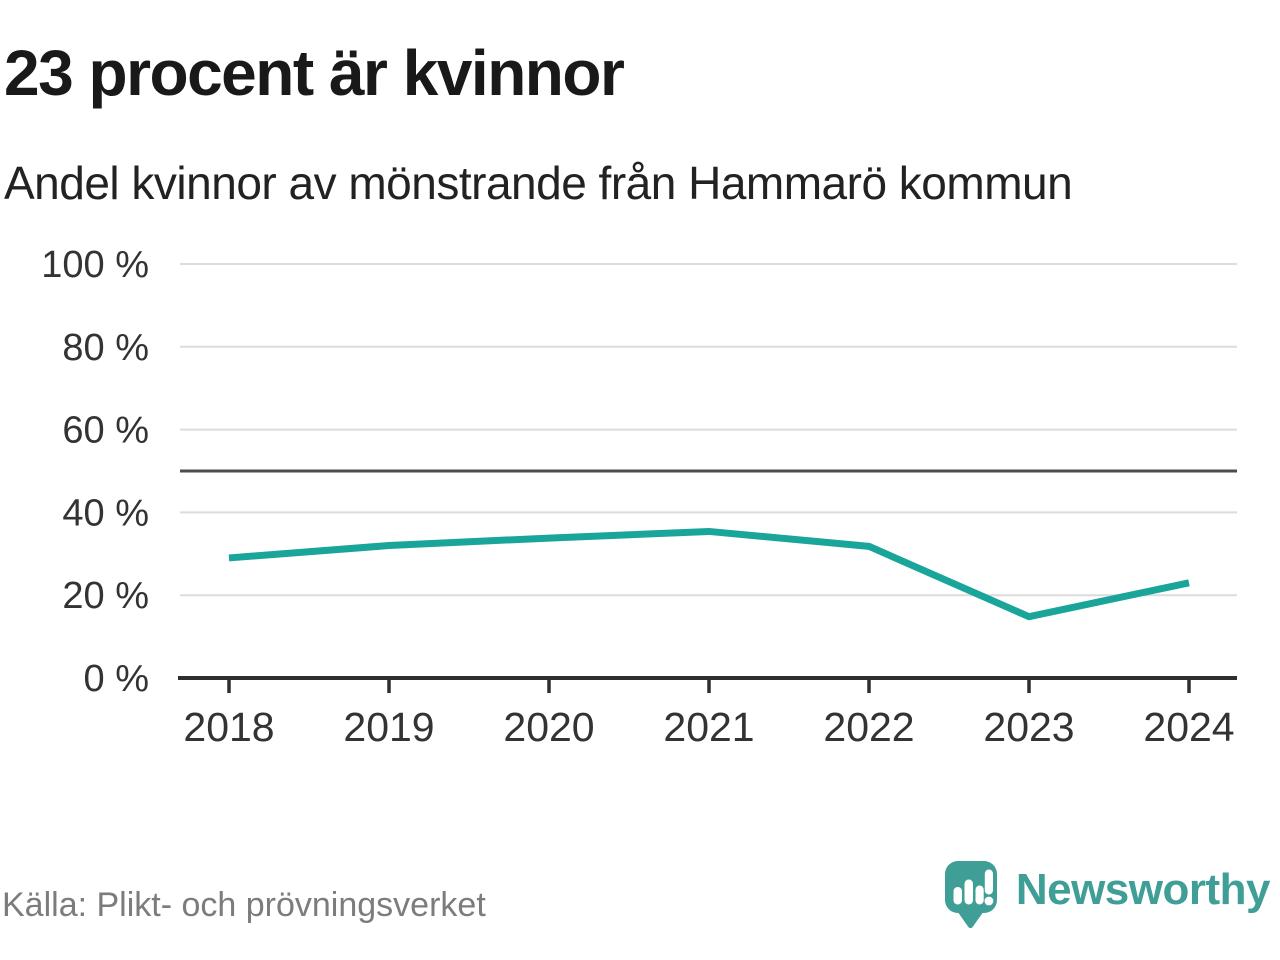 This screenshot has height=960, width=1280. What do you see at coordinates (548, 727) in the screenshot?
I see `x-axis-label-2020: 2020` at bounding box center [548, 727].